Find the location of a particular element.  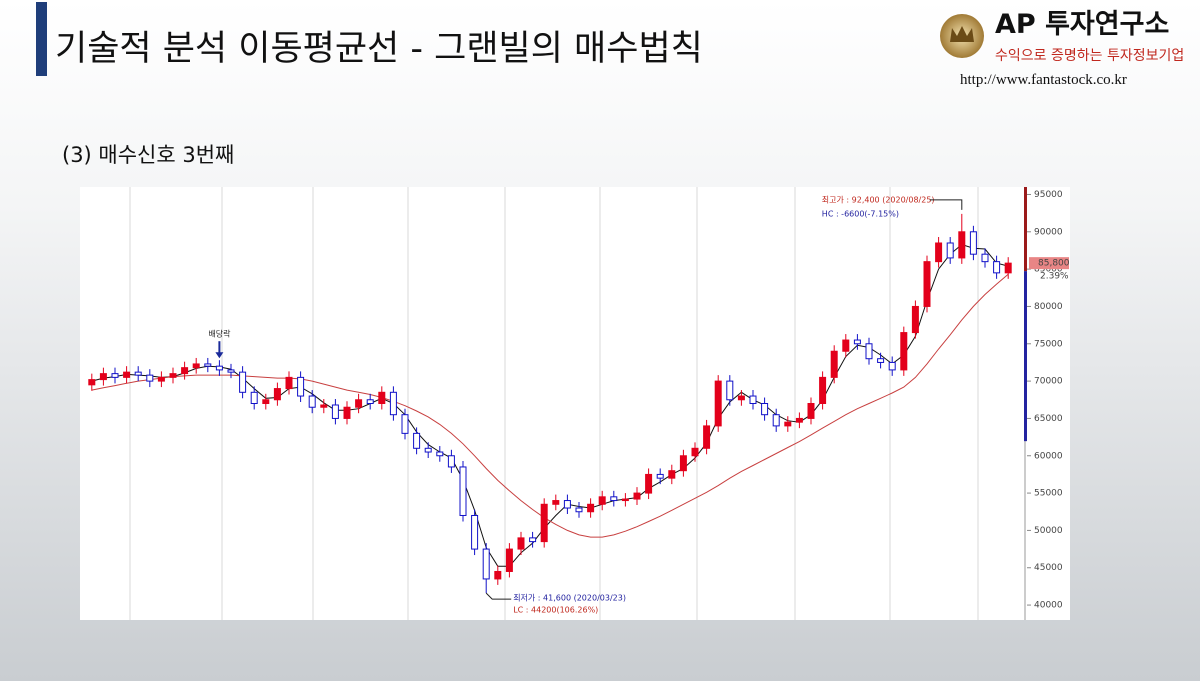

y-tick-label: 50000 is located at coordinates (1048, 531).